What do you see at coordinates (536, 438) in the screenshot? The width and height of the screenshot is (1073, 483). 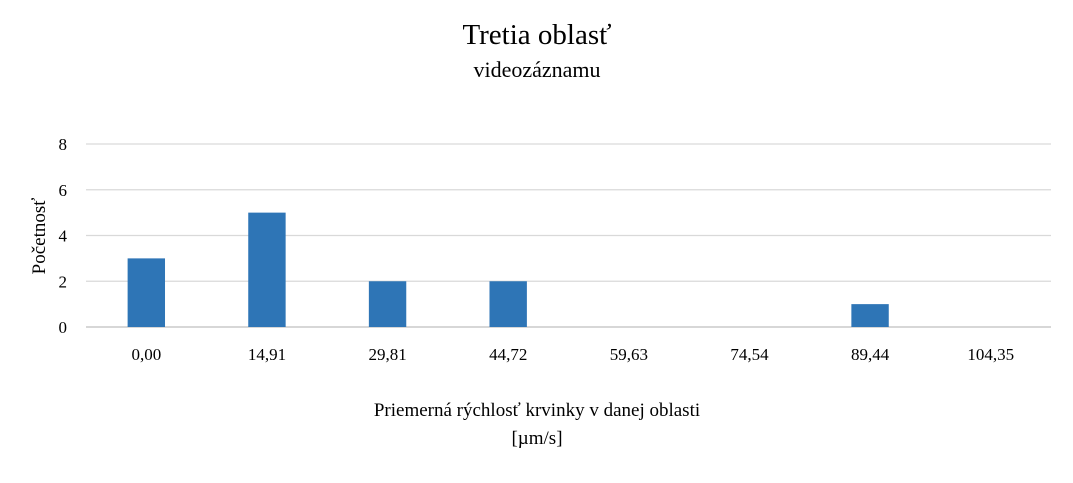 I see `x-axis-unit: [µm/s]` at bounding box center [536, 438].